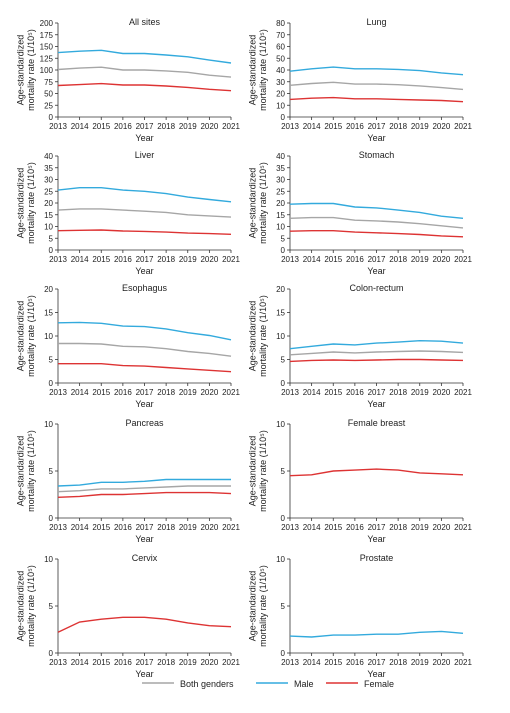 This screenshot has width=510, height=713. What do you see at coordinates (207, 684) in the screenshot?
I see `legend-label-both-genders: Both genders` at bounding box center [207, 684].